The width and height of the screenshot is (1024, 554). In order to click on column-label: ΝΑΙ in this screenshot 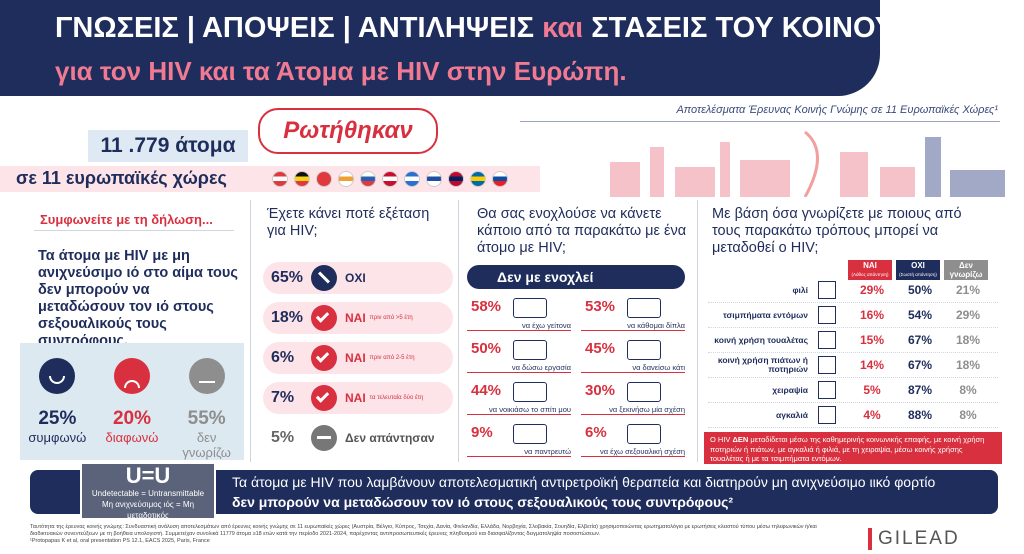, I will do `click(870, 265)`.